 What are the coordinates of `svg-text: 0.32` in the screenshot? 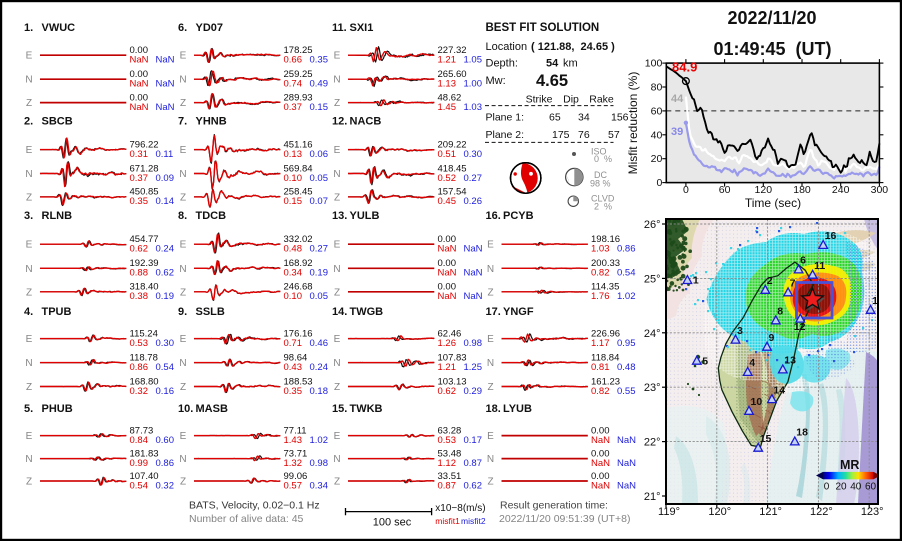 It's located at (165, 485).